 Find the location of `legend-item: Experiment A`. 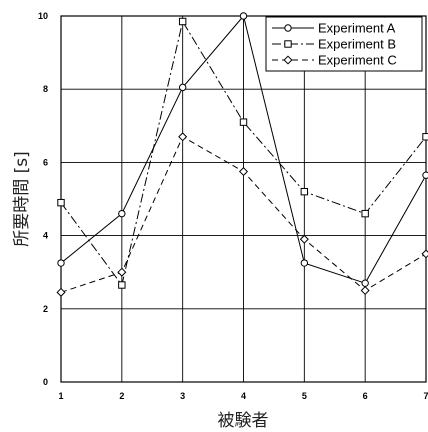

legend-item: Experiment A is located at coordinates (334, 28).